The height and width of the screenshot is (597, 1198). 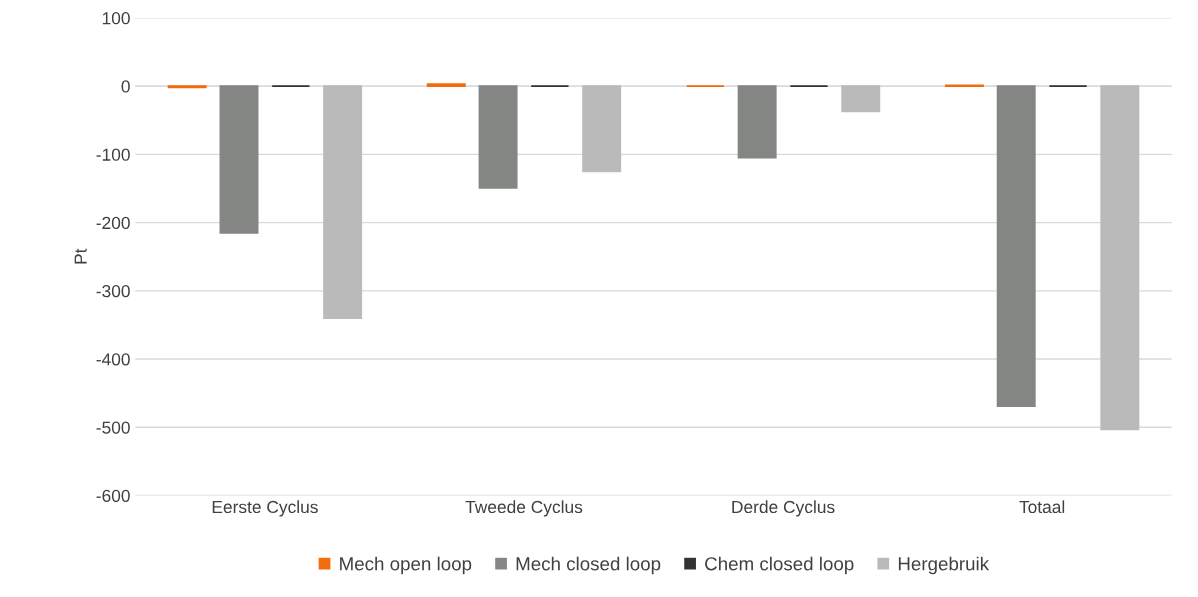 What do you see at coordinates (944, 565) in the screenshot?
I see `legend-label: Hergebruik` at bounding box center [944, 565].